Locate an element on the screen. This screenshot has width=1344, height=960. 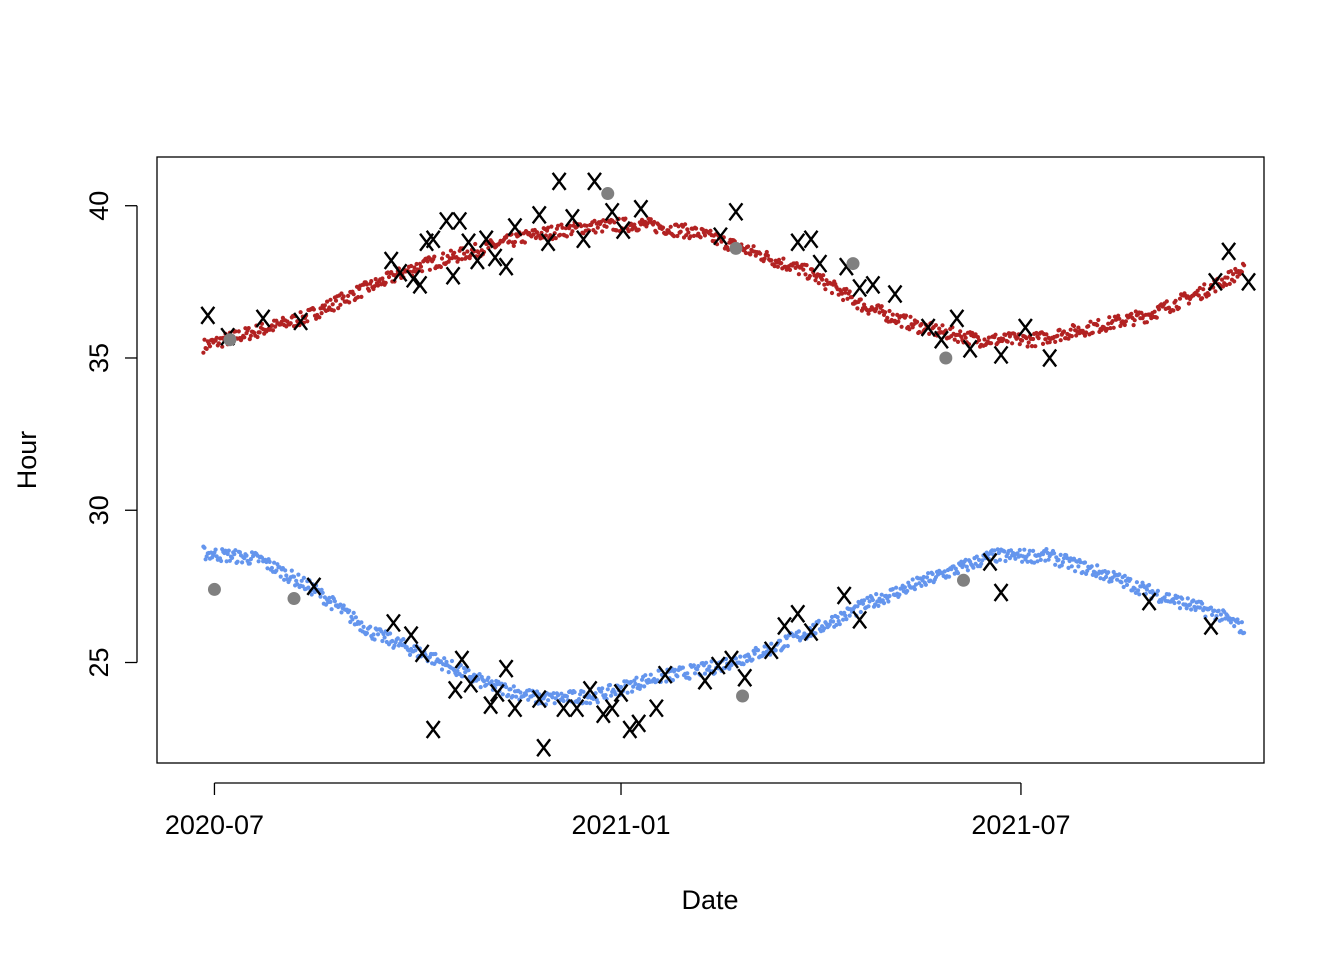
y-tick-label: 25 is located at coordinates (99, 662).